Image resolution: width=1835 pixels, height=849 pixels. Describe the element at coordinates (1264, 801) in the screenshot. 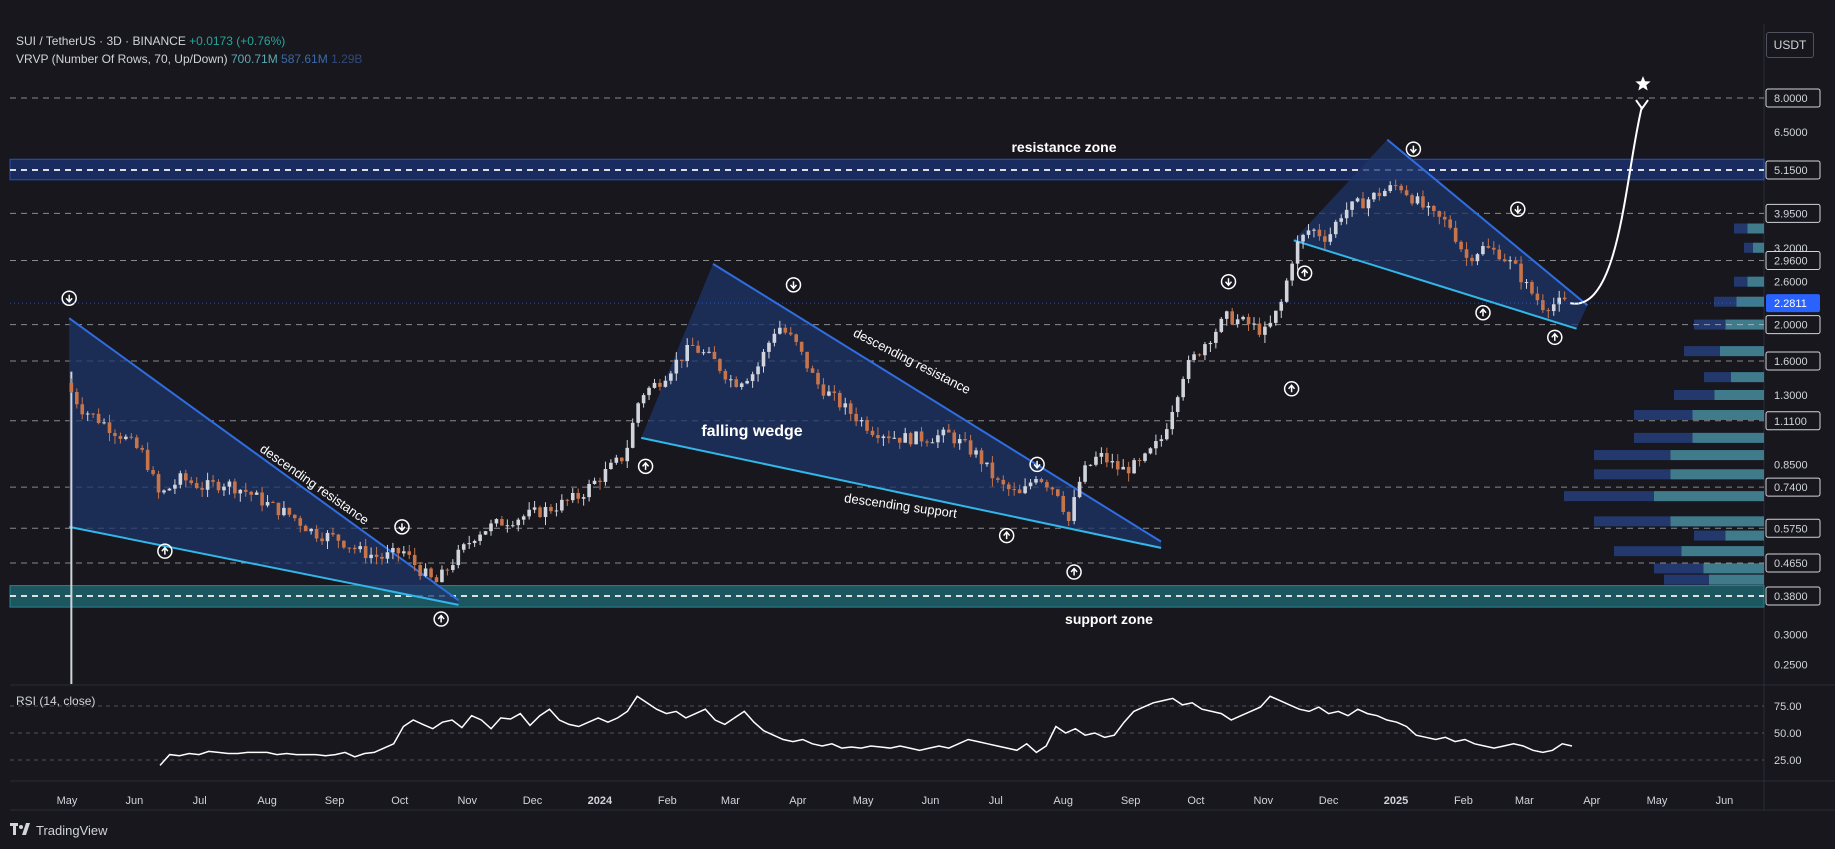

I see `time-tick-label: Nov` at that location.